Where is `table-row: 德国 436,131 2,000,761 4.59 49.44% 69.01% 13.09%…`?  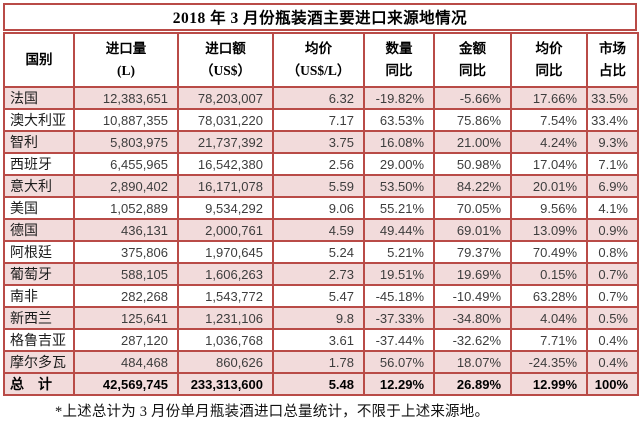
table-row: 德国 436,131 2,000,761 4.59 49.44% 69.01% 13.09%… is located at coordinates (321, 230).